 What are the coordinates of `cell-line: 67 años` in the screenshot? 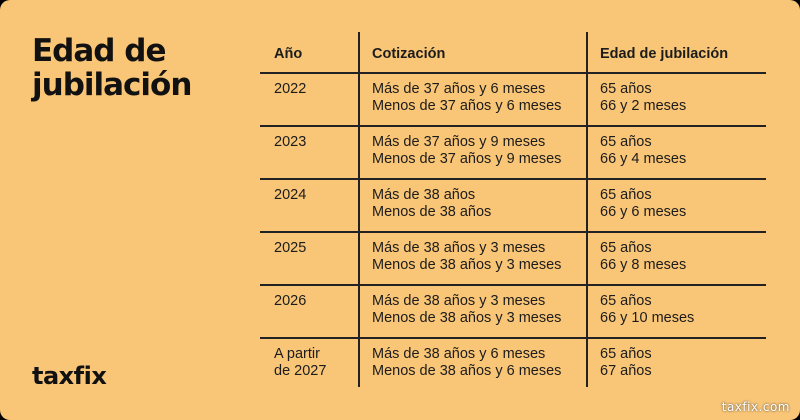 It's located at (626, 371).